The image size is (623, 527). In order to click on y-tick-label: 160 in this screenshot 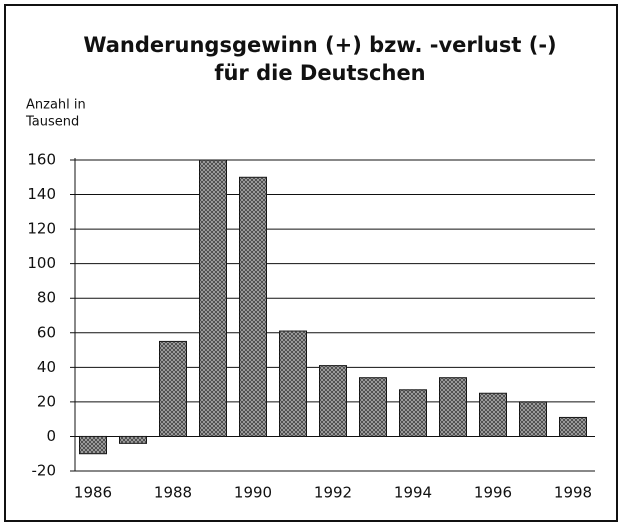, I will do `click(41, 160)`.